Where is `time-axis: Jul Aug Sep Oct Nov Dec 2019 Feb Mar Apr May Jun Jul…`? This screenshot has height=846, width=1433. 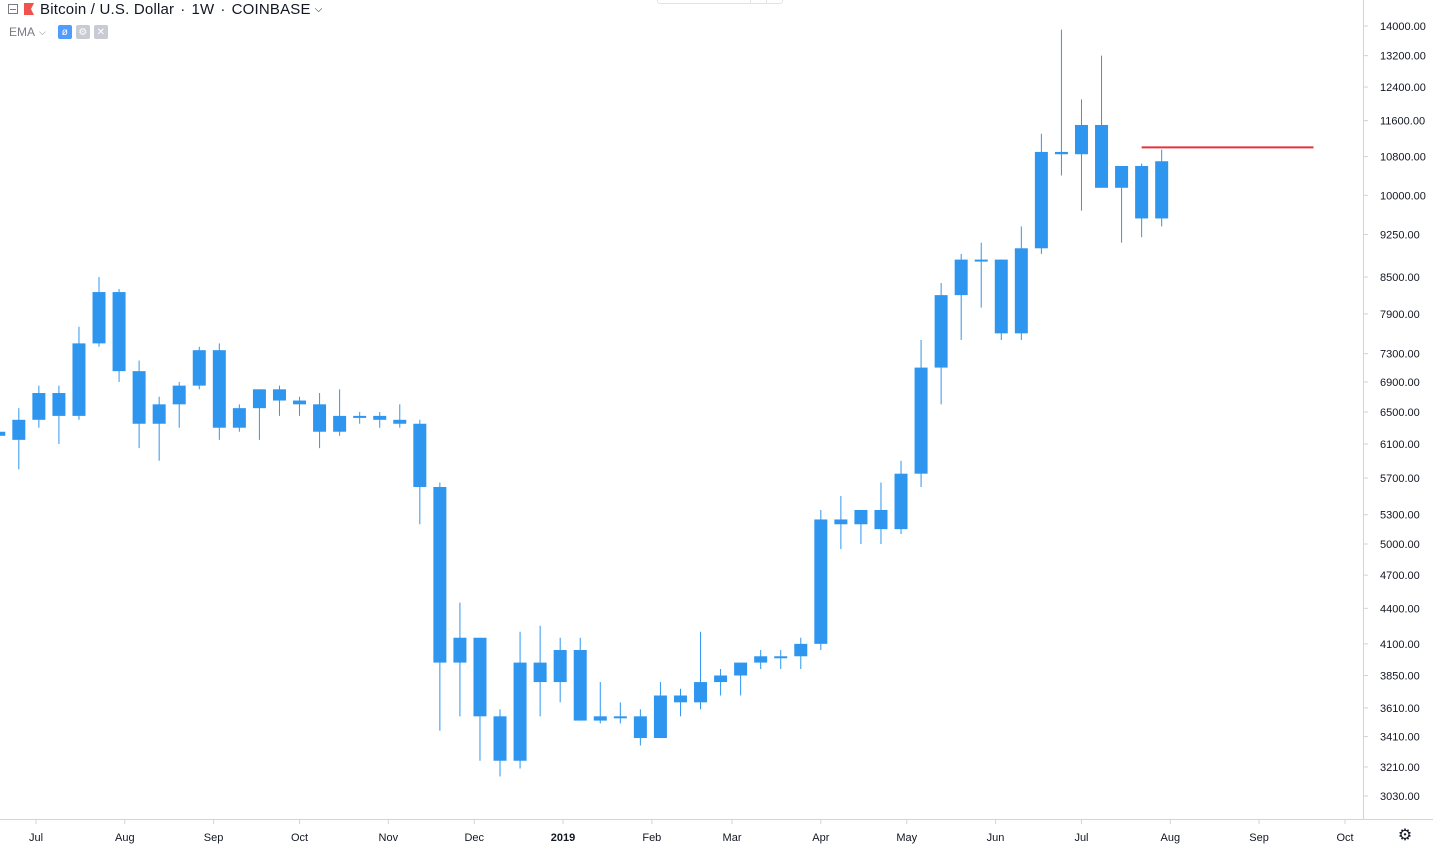 time-axis: Jul Aug Sep Oct Nov Dec 2019 Feb Mar Apr May Jun Jul… is located at coordinates (691, 831).